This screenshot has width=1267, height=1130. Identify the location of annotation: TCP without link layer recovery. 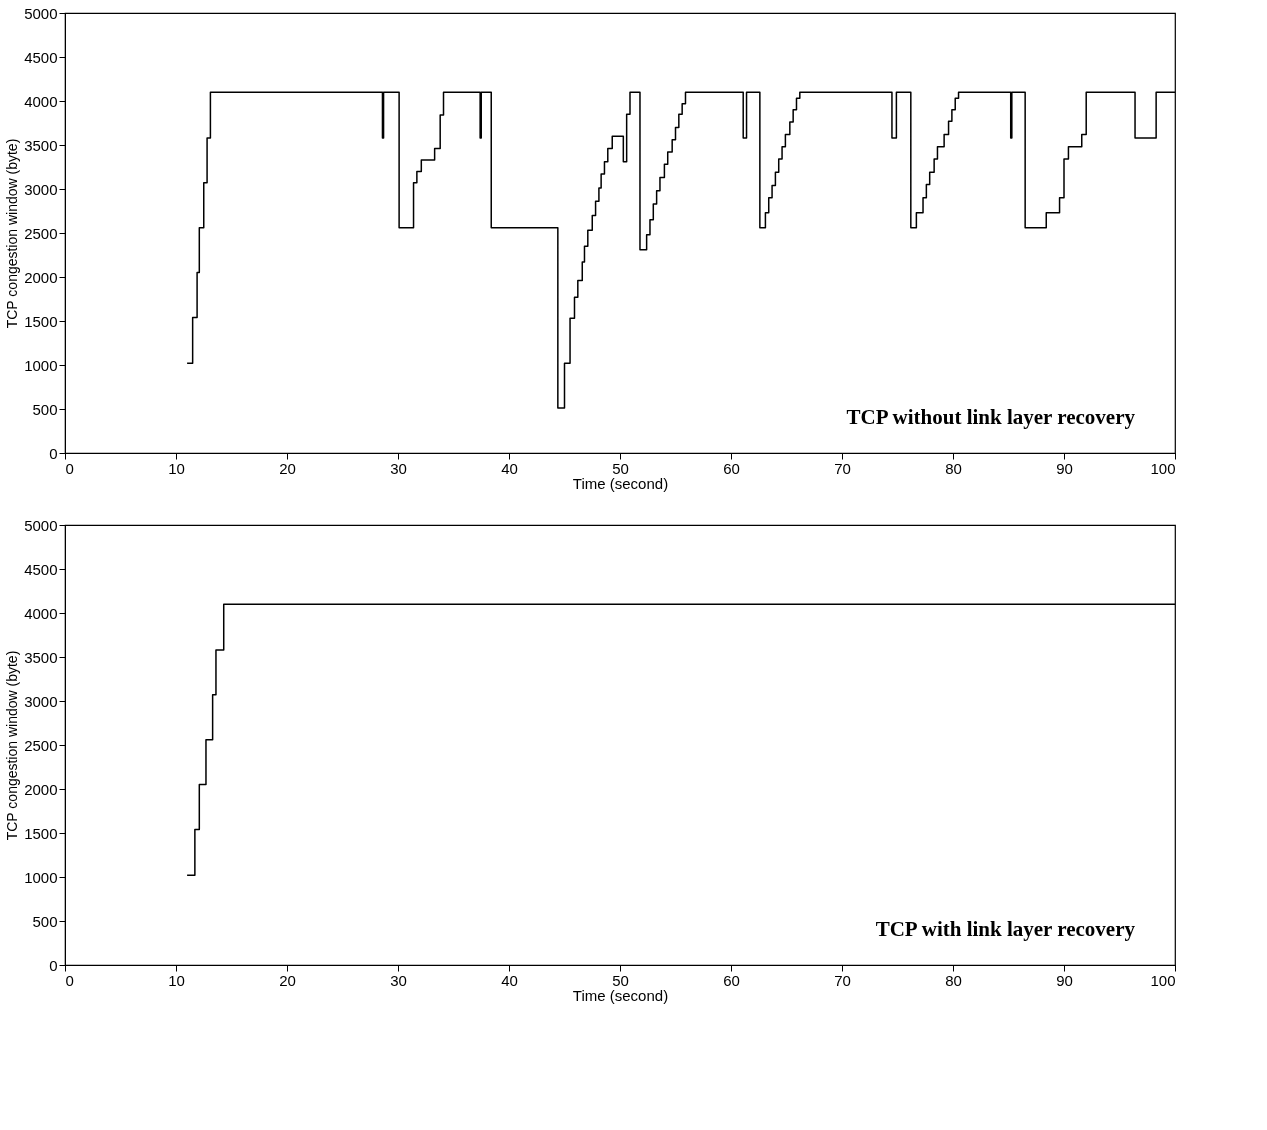
(991, 417).